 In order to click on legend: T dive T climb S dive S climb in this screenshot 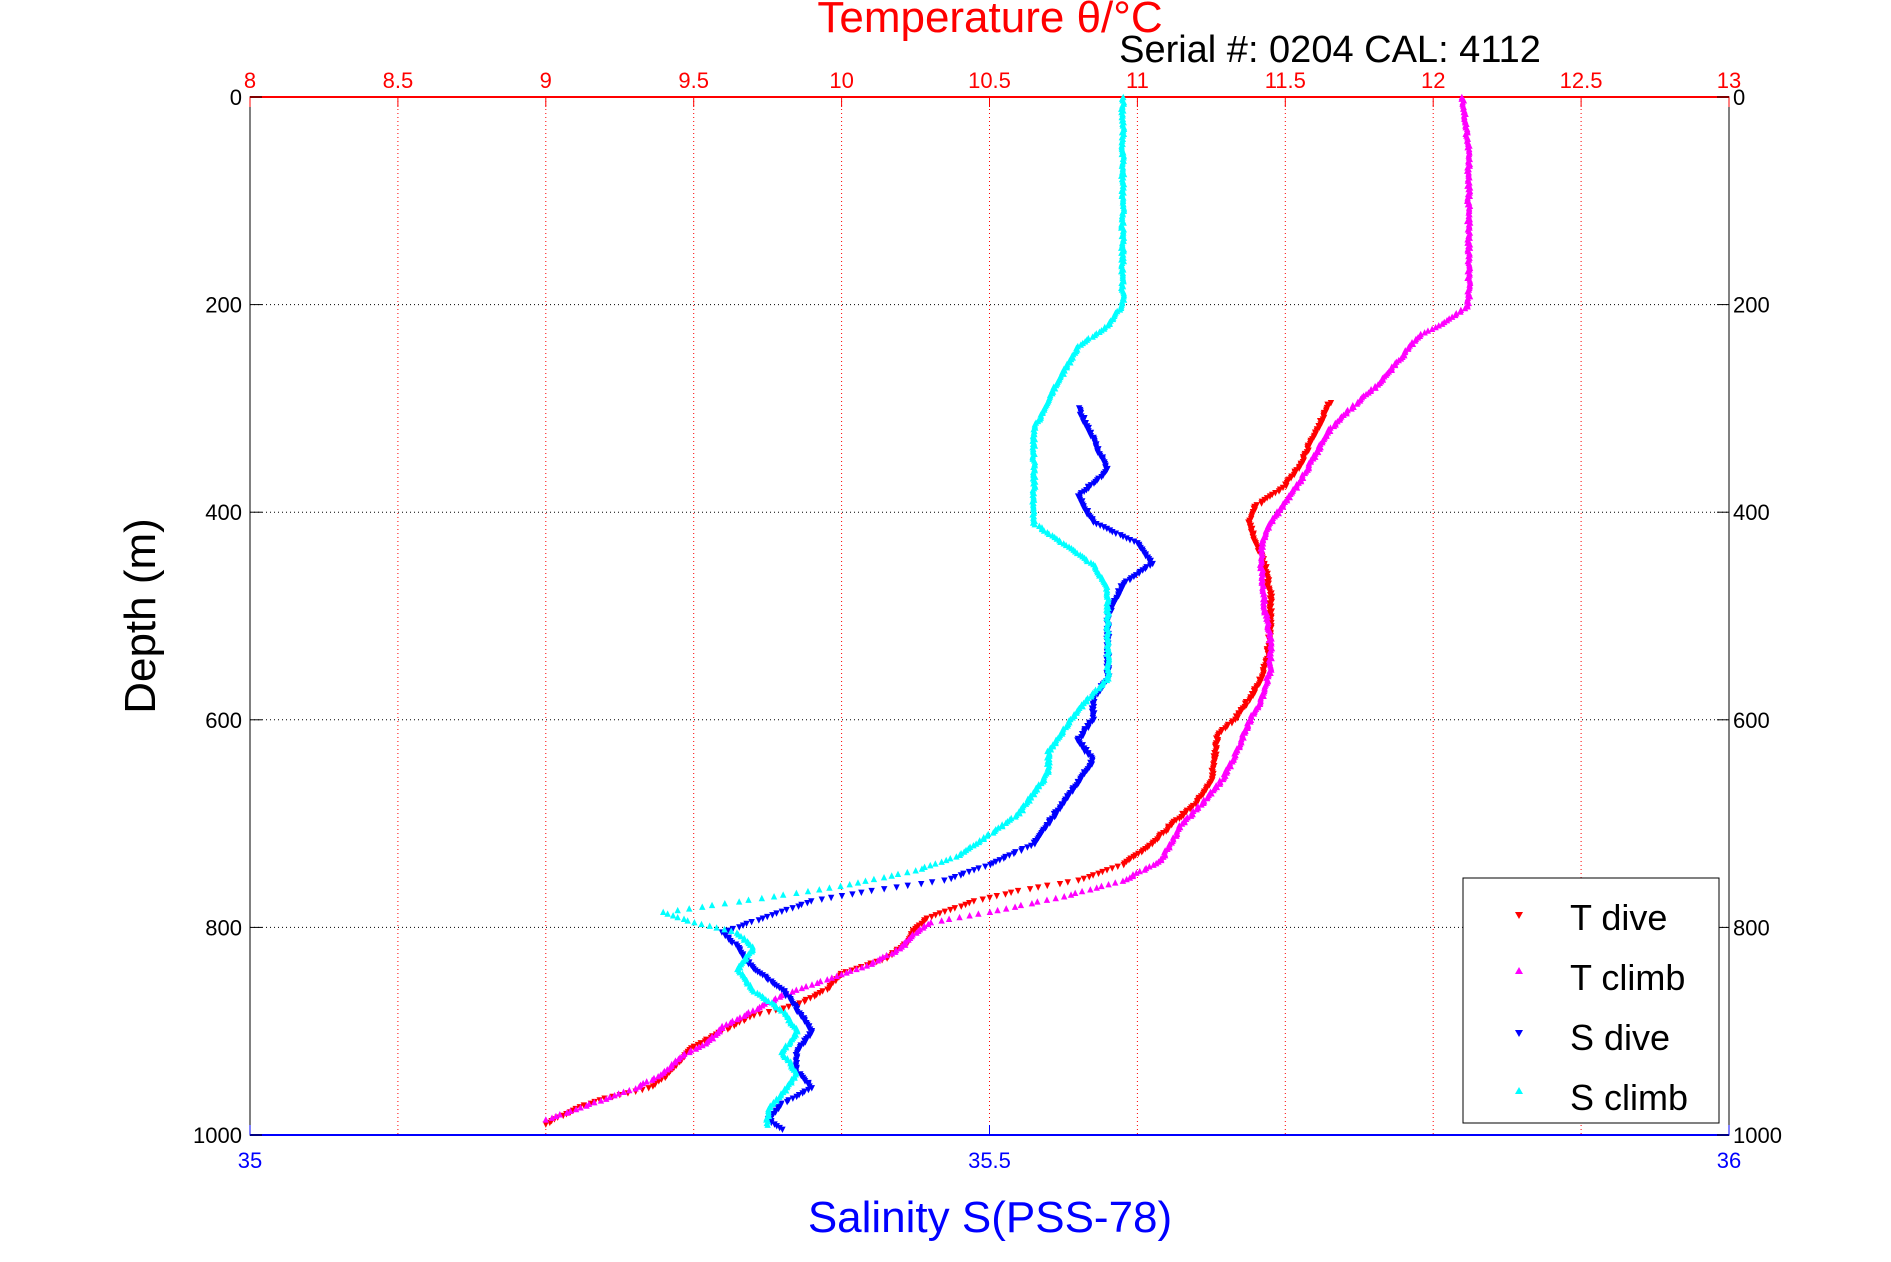, I will do `click(1591, 1000)`.